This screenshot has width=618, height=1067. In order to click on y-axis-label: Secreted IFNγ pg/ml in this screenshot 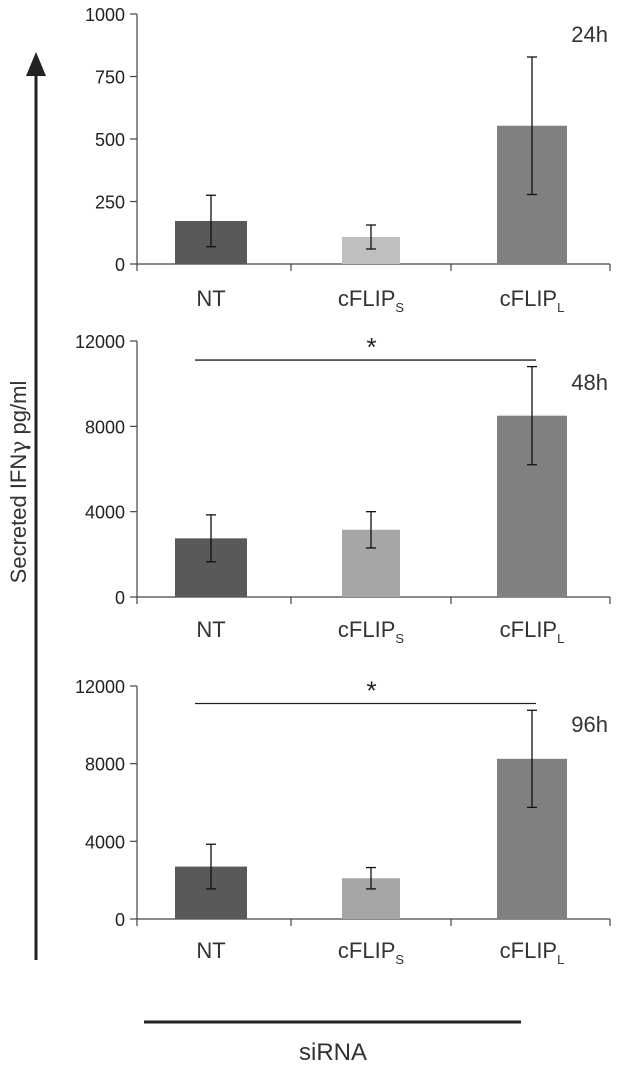, I will do `click(19, 482)`.